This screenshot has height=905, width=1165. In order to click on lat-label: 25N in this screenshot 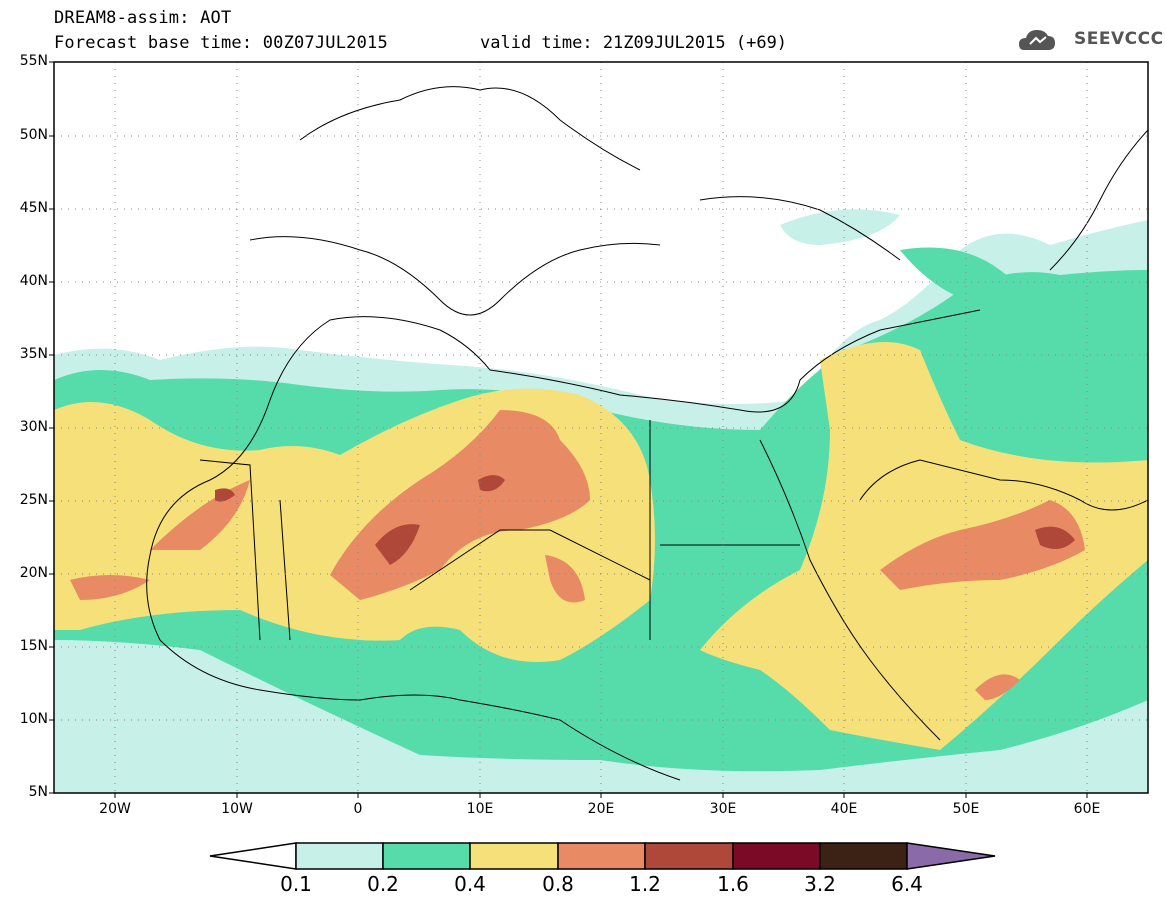, I will do `click(33, 500)`.